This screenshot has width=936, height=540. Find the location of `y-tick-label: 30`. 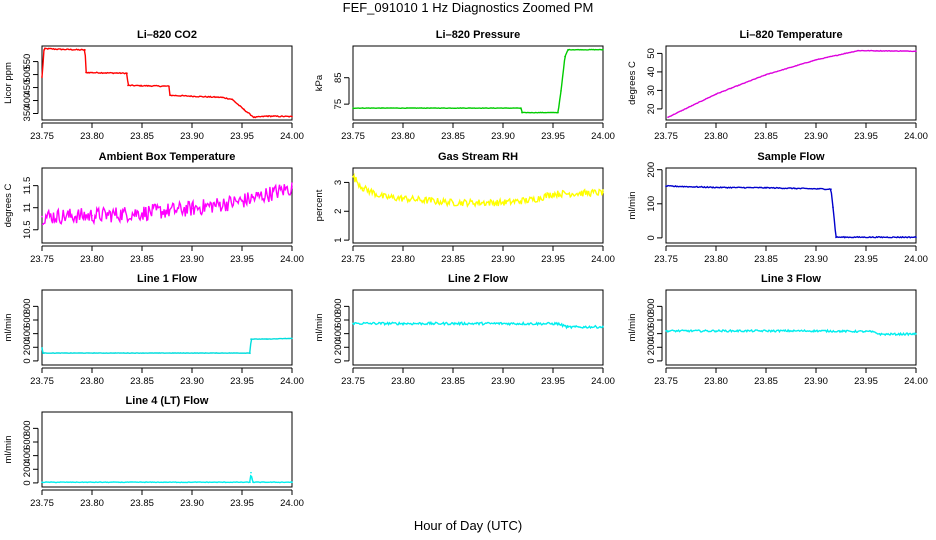

y-tick-label: 30 is located at coordinates (651, 90).